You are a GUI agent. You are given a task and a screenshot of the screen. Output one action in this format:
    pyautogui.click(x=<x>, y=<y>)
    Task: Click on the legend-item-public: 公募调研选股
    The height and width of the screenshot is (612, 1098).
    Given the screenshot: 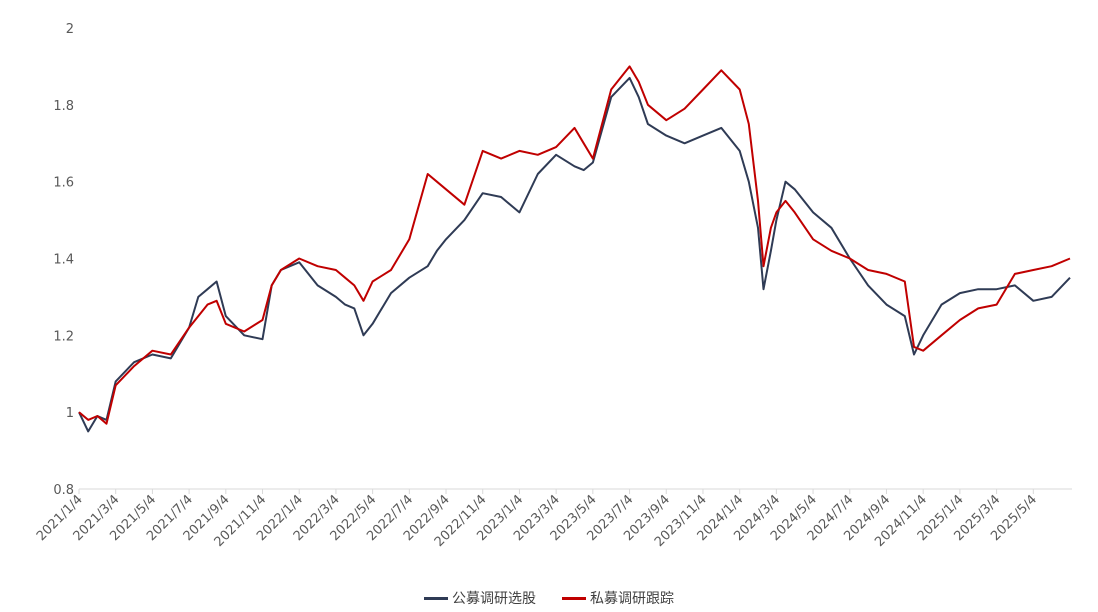 What is the action you would take?
    pyautogui.click(x=480, y=598)
    